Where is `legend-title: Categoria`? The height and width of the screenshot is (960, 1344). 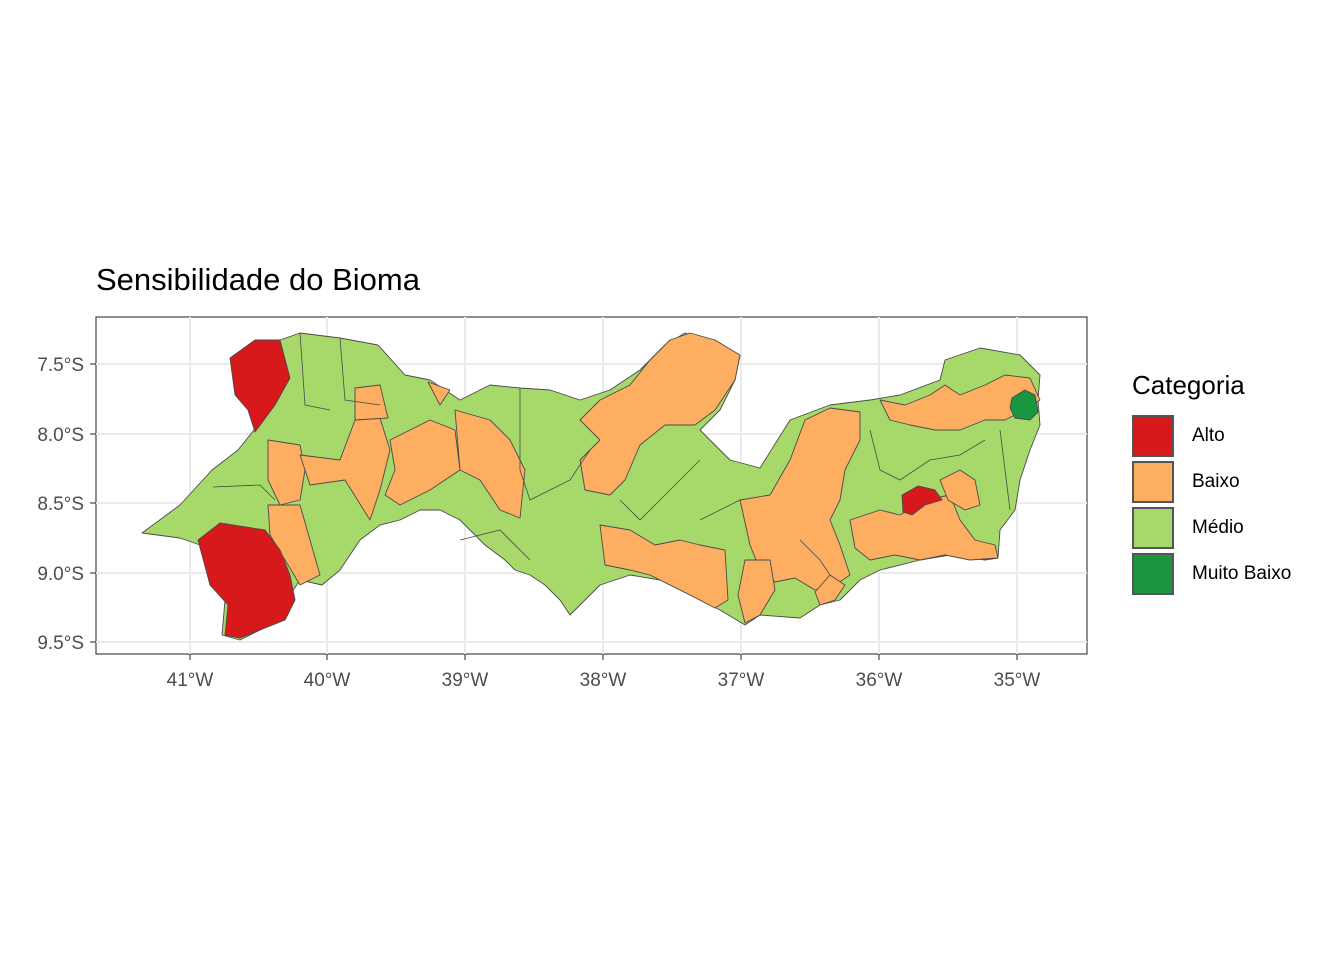 legend-title: Categoria is located at coordinates (1188, 385).